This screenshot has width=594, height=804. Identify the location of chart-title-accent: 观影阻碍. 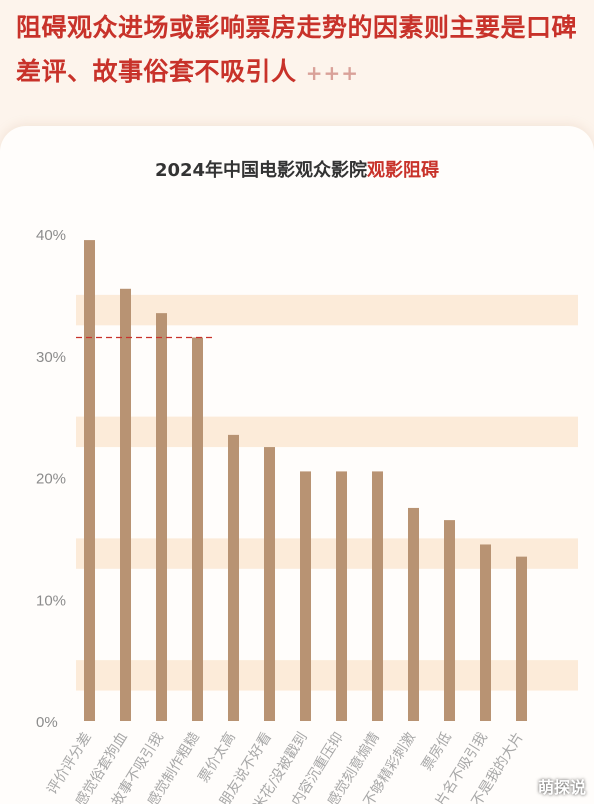
(403, 170).